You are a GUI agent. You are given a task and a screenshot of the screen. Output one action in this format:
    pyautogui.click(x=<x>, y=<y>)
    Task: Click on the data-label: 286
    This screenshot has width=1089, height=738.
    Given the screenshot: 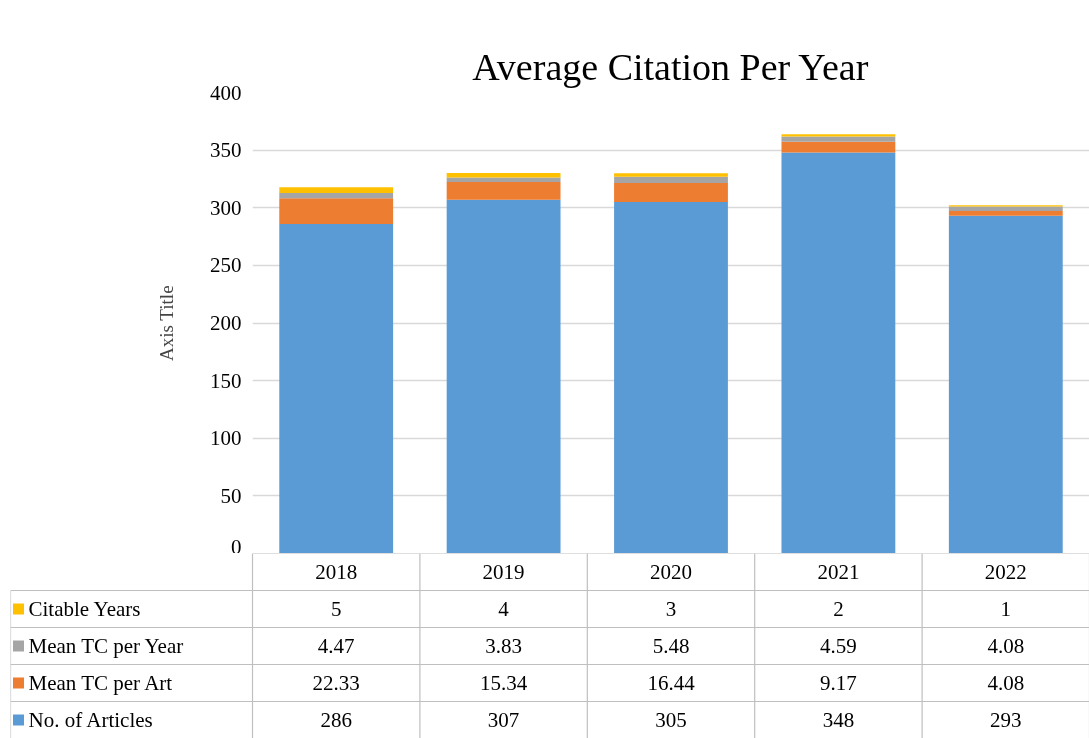 What is the action you would take?
    pyautogui.click(x=336, y=720)
    